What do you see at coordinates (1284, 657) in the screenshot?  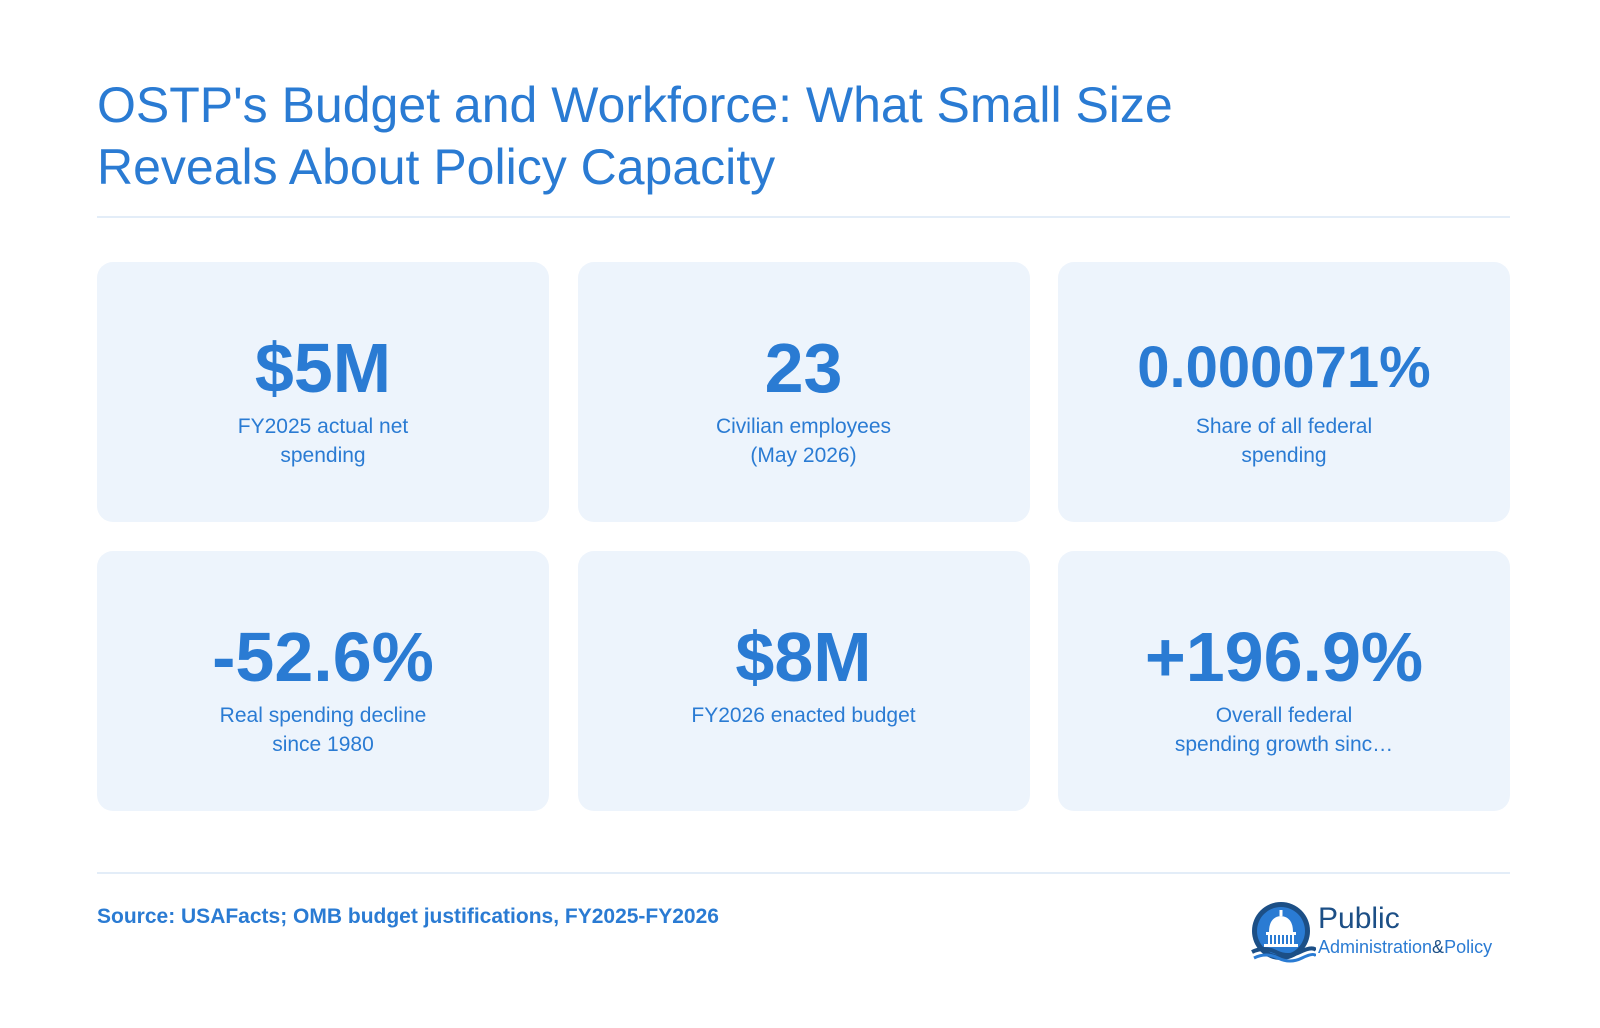 I see `stat-value: +196.9%` at bounding box center [1284, 657].